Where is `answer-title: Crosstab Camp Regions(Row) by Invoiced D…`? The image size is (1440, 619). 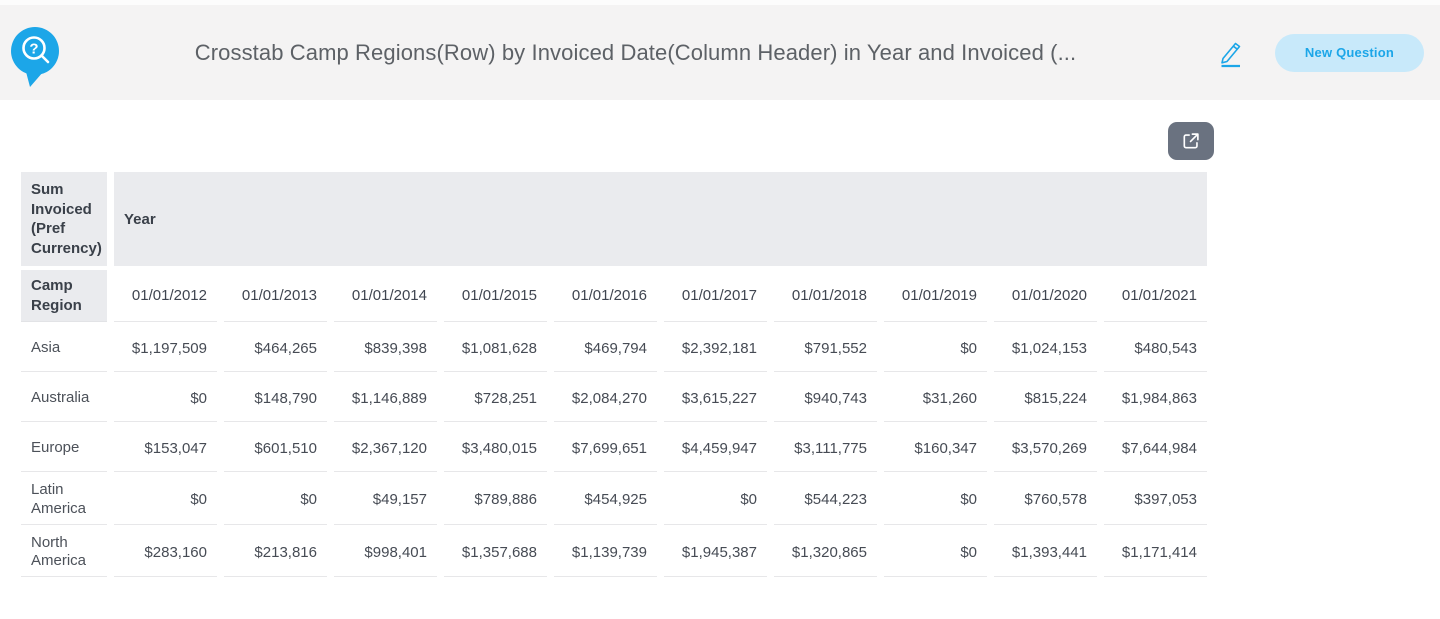
answer-title: Crosstab Camp Regions(Row) by Invoiced D… is located at coordinates (635, 52).